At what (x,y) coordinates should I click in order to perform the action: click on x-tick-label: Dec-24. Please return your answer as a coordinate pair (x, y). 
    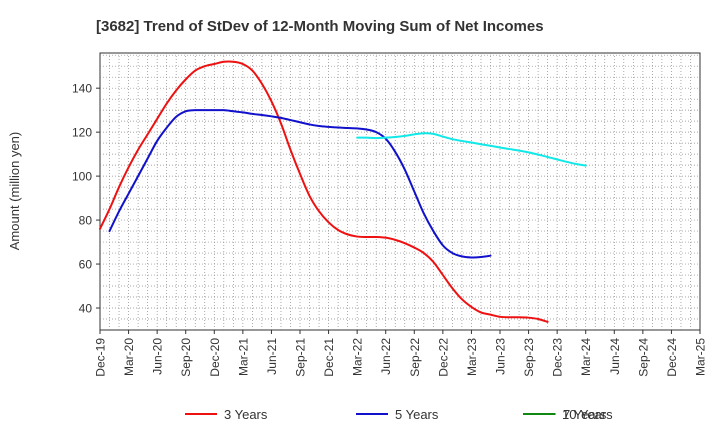
    Looking at the image, I should click on (672, 357).